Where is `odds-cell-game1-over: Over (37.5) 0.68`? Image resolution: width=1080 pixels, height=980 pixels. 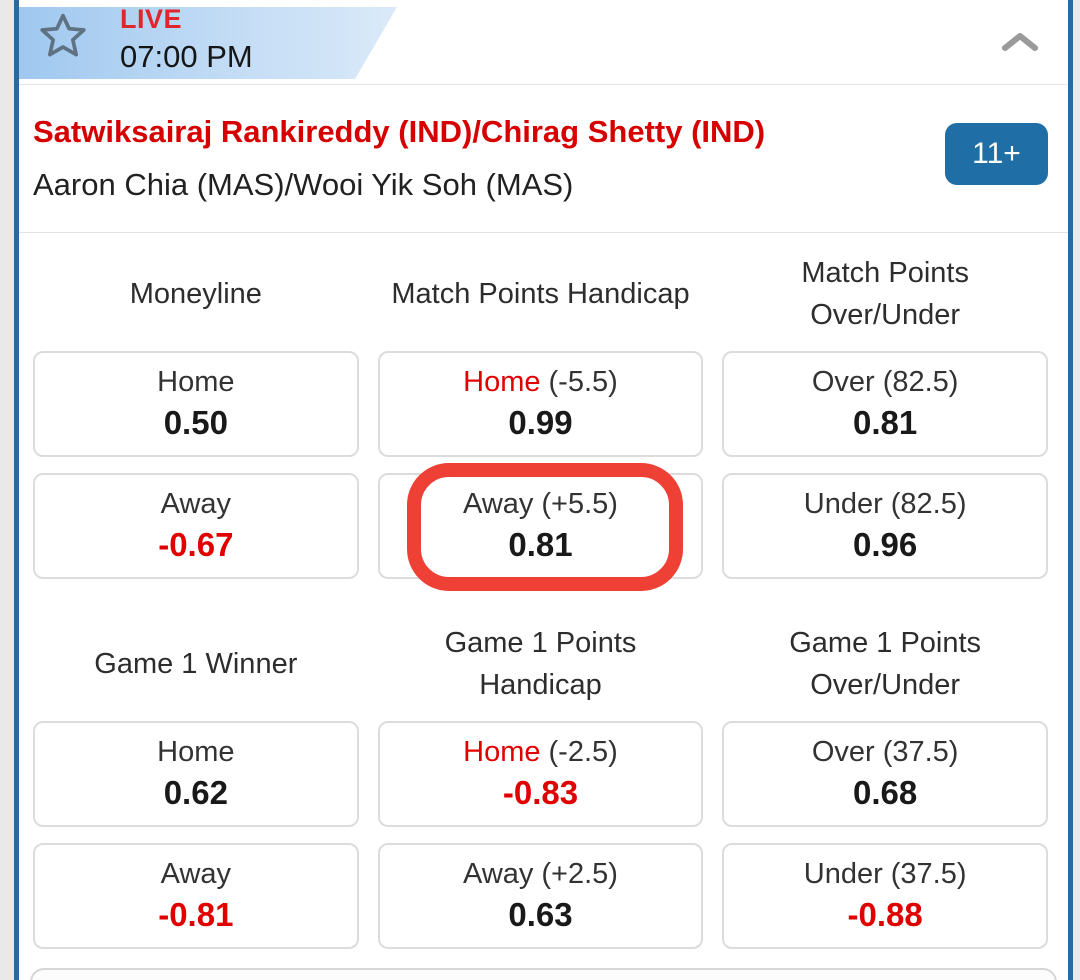 odds-cell-game1-over: Over (37.5) 0.68 is located at coordinates (885, 774).